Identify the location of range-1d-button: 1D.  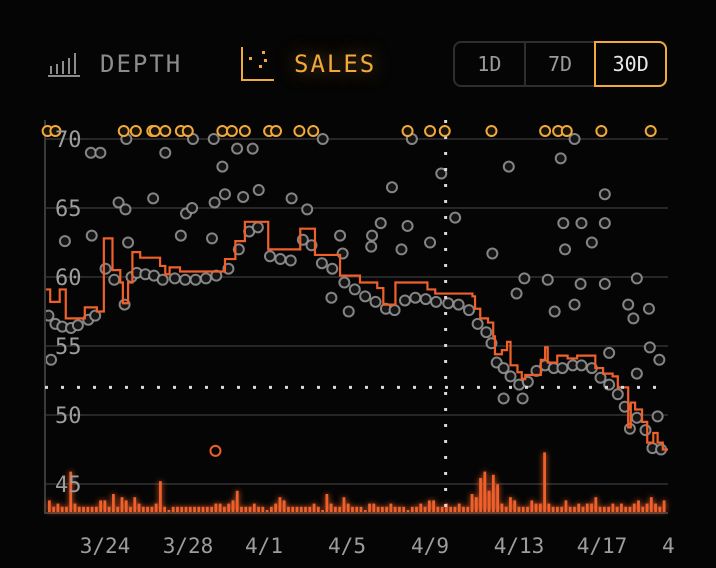
(489, 64).